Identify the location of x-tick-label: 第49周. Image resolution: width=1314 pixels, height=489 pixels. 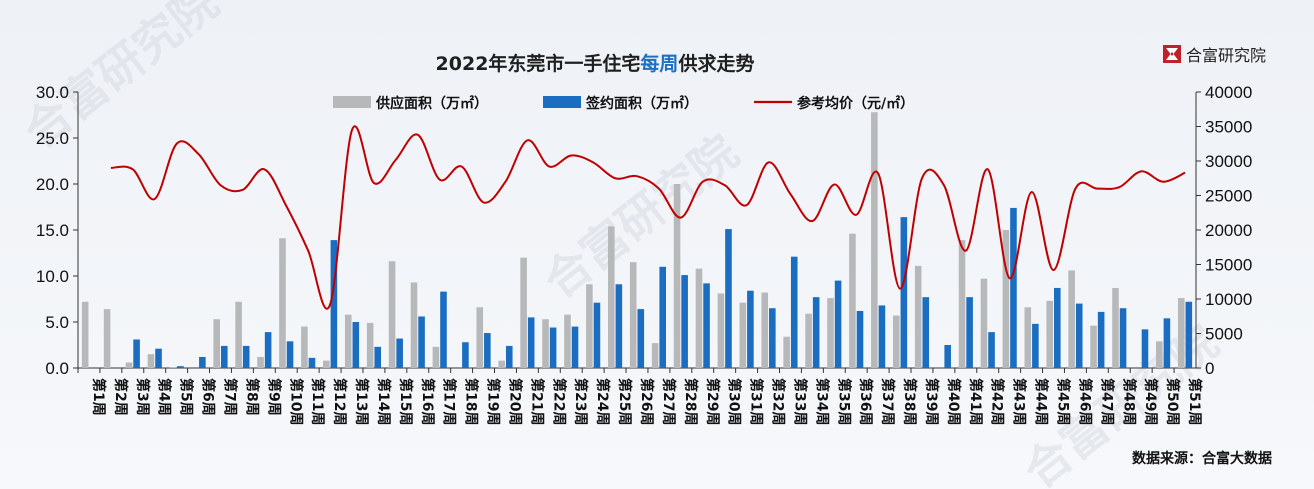
(1150, 401).